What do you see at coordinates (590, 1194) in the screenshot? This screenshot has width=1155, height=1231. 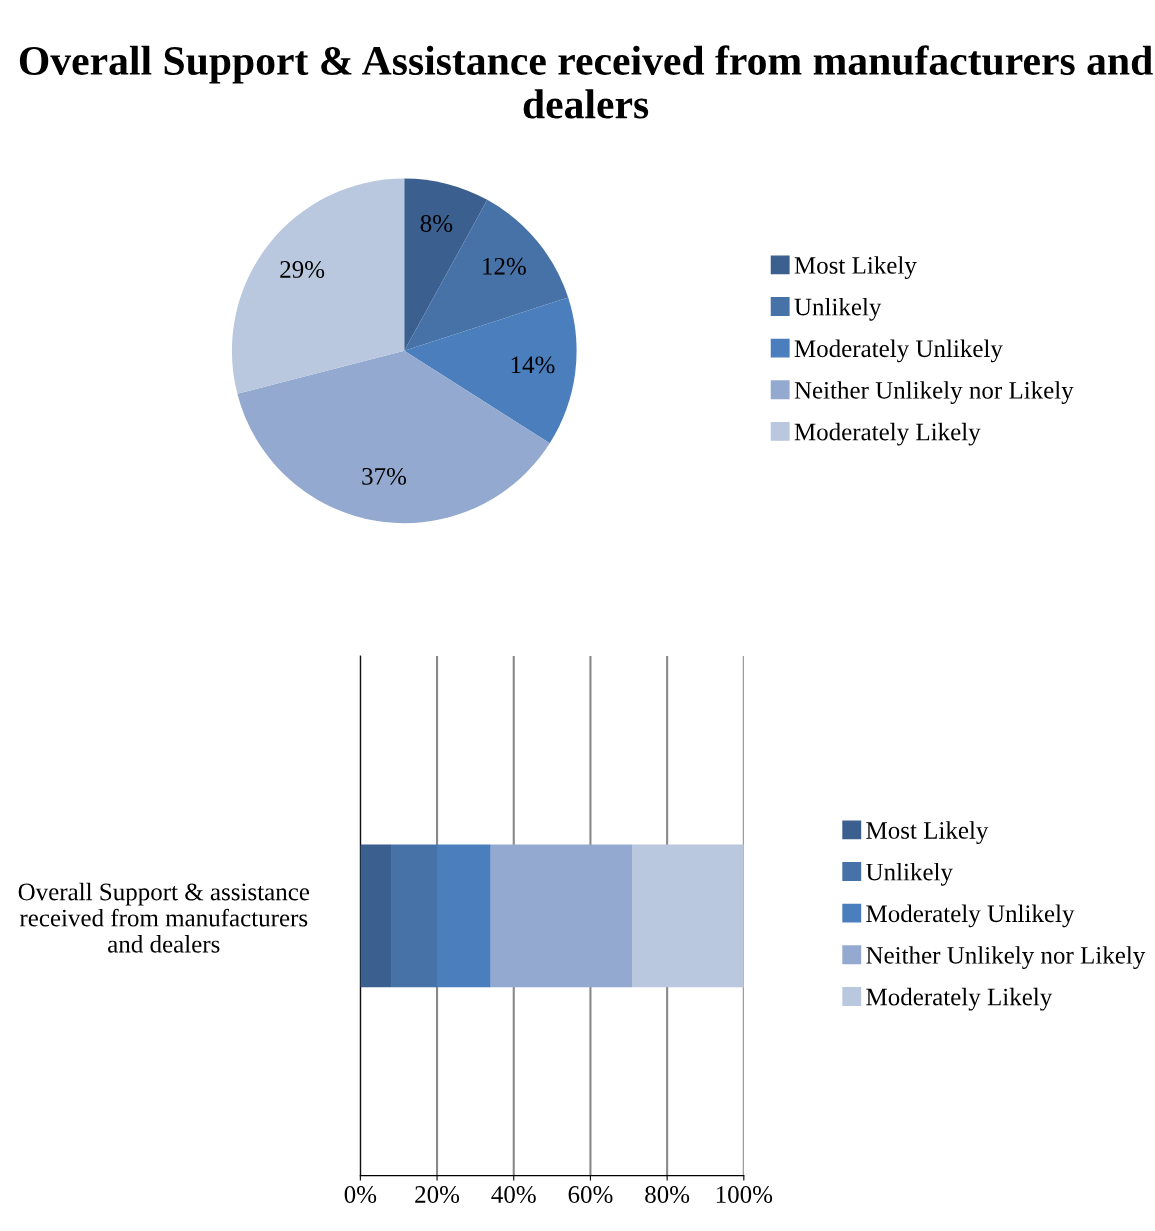 I see `x-tick-label: 60%` at bounding box center [590, 1194].